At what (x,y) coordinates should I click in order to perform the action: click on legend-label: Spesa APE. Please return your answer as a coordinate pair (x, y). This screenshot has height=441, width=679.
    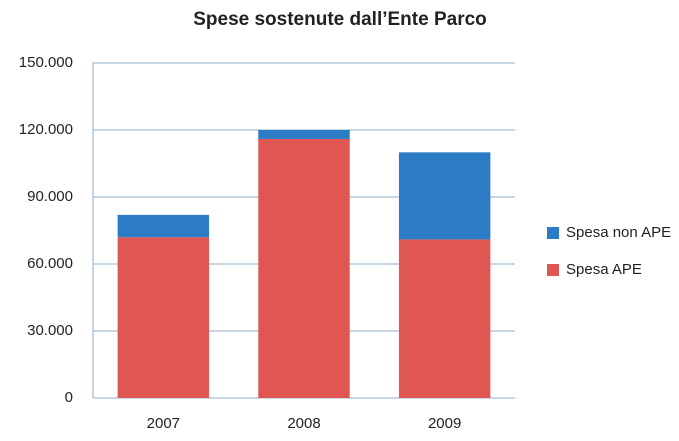
    Looking at the image, I should click on (604, 269).